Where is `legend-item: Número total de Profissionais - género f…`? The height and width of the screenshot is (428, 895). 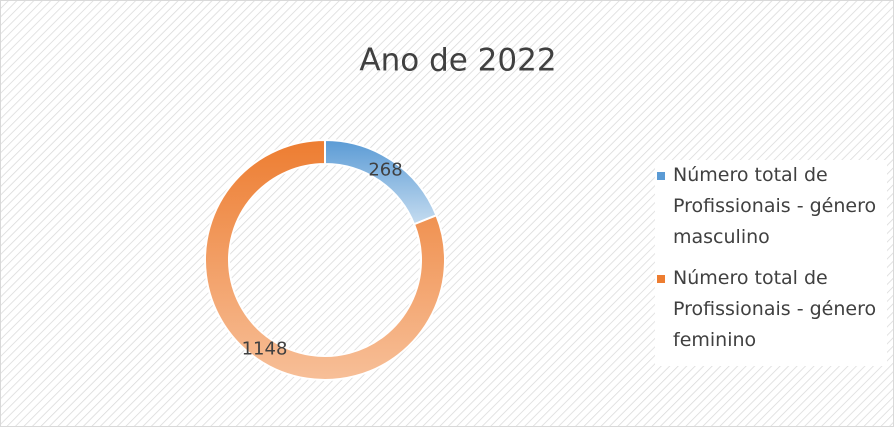
legend-item: Número total de Profissionais - género f… is located at coordinates (771, 309).